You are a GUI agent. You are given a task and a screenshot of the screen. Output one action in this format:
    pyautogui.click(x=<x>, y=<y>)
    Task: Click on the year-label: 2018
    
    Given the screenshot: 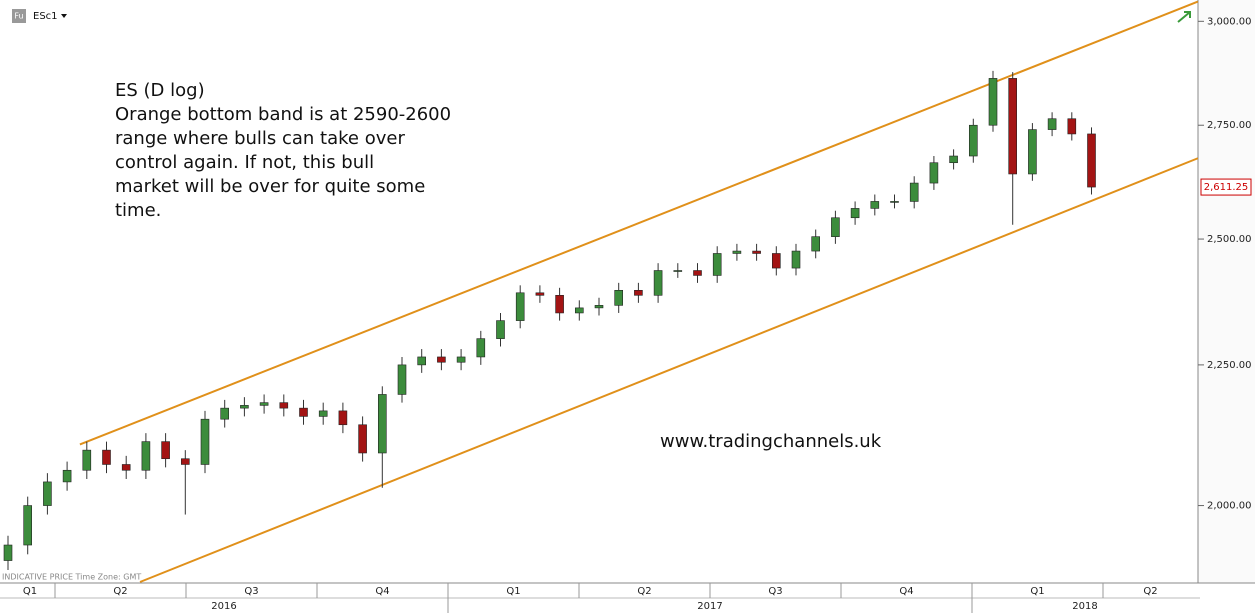 What is the action you would take?
    pyautogui.click(x=1084, y=606)
    